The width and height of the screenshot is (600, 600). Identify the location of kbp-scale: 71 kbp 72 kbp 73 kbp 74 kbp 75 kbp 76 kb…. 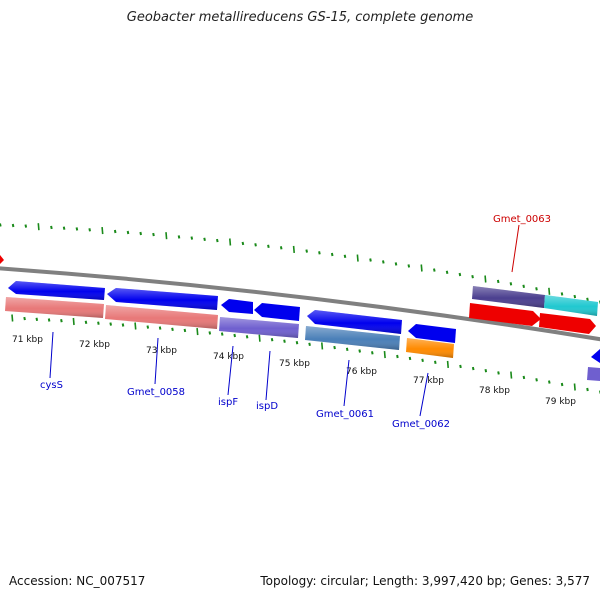
(294, 371).